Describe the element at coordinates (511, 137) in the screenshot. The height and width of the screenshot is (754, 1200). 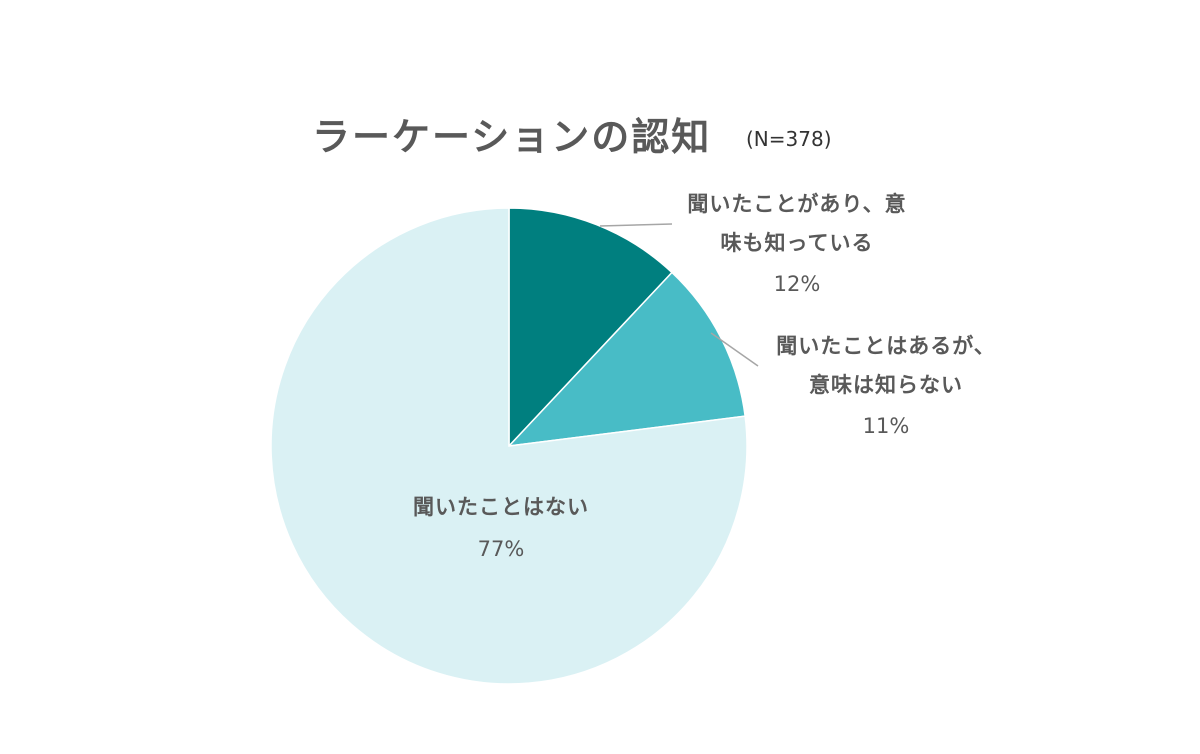
I see `chart-title: ラーケーションの認知` at that location.